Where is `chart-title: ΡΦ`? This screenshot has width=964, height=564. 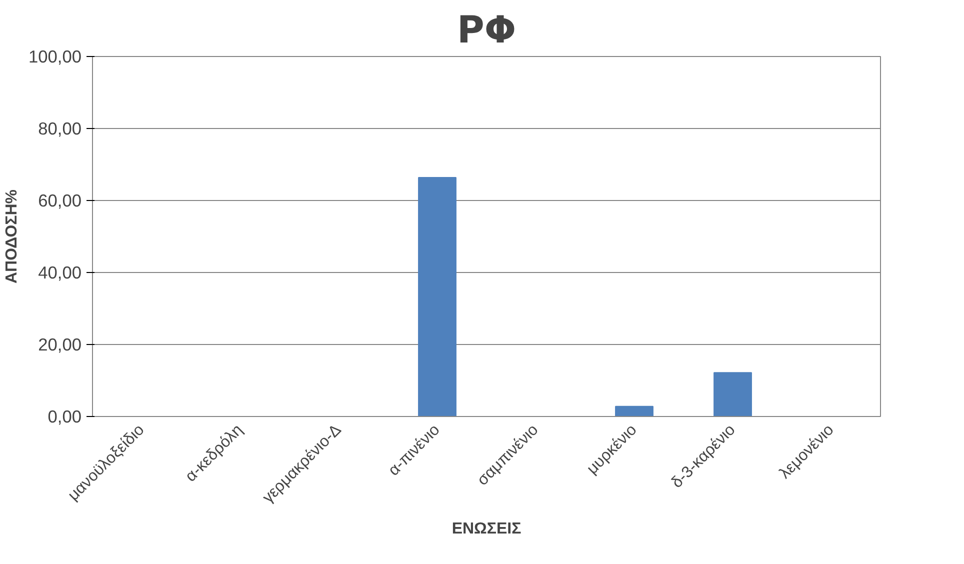 chart-title: ΡΦ is located at coordinates (486, 30).